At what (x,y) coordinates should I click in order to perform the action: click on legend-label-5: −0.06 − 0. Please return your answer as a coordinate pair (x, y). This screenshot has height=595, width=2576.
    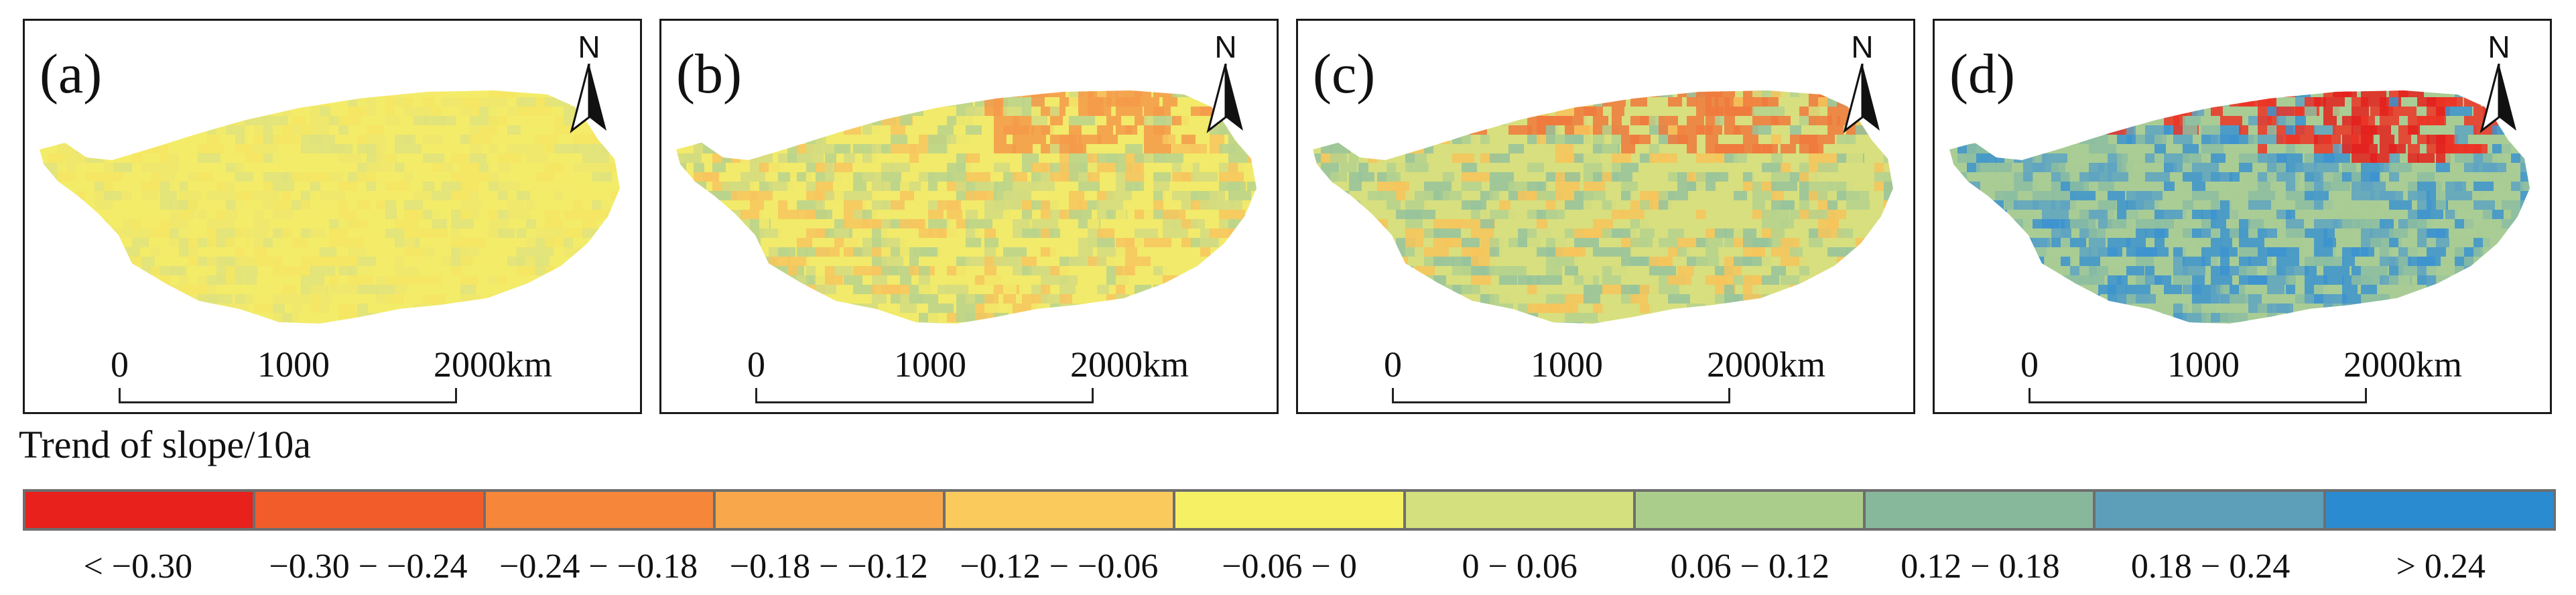
    Looking at the image, I should click on (1289, 566).